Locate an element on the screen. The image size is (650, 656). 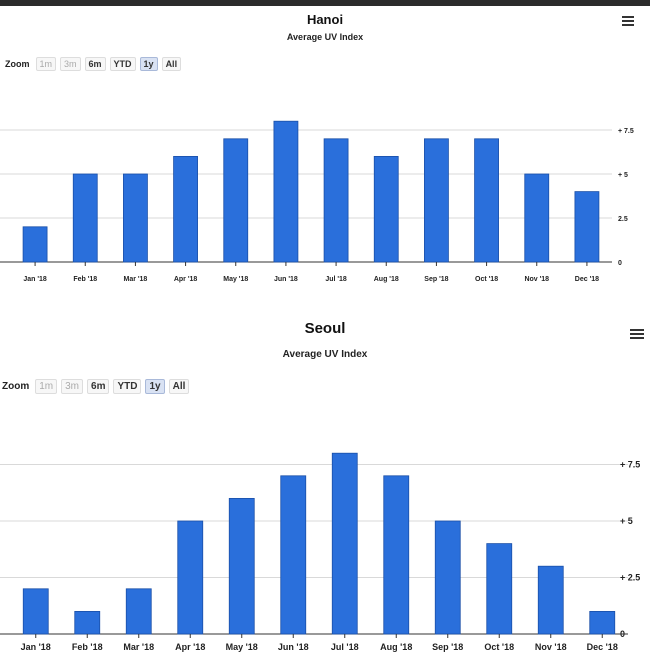
top-border-strip is located at coordinates (325, 3).